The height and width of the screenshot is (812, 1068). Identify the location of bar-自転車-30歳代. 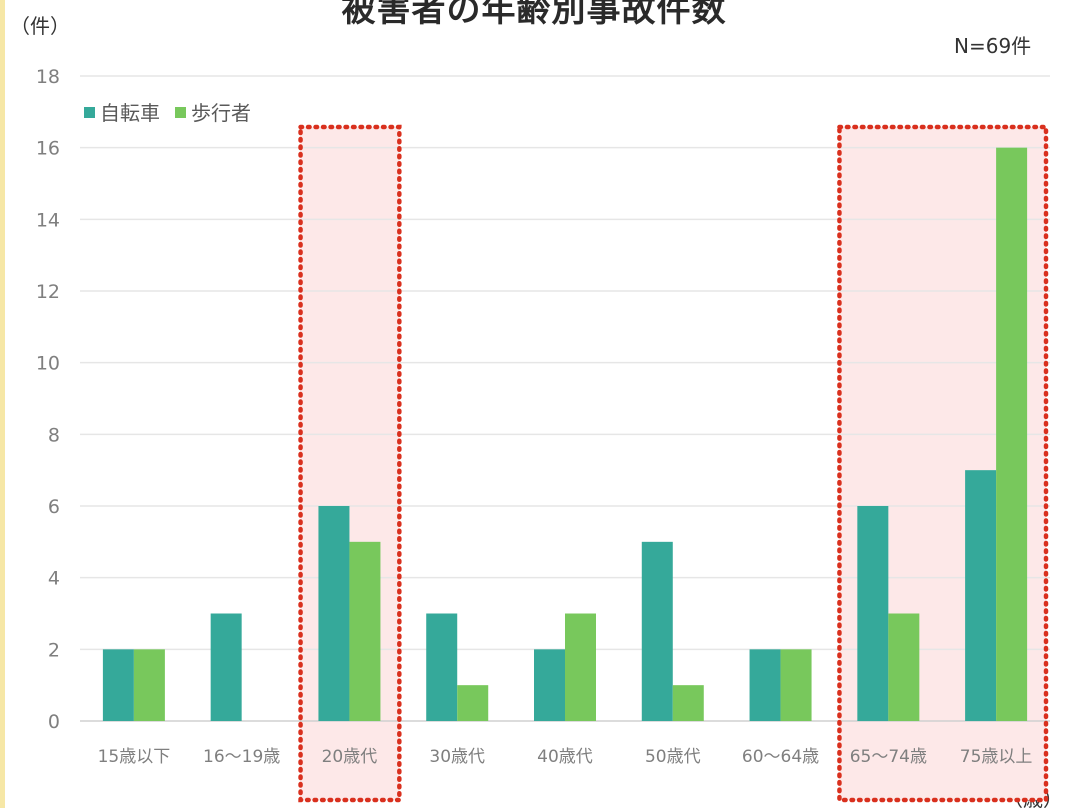
(442, 667).